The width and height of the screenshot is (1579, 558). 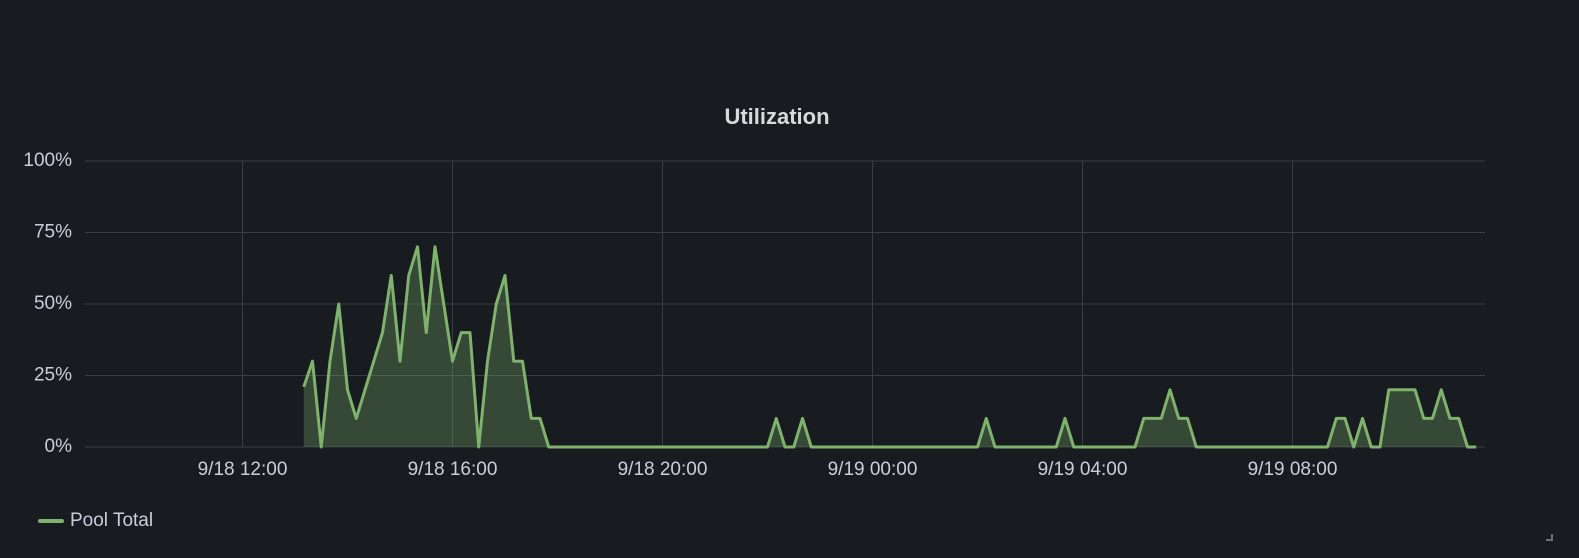 What do you see at coordinates (1083, 469) in the screenshot?
I see `x-tick-label: 9/19 04:00` at bounding box center [1083, 469].